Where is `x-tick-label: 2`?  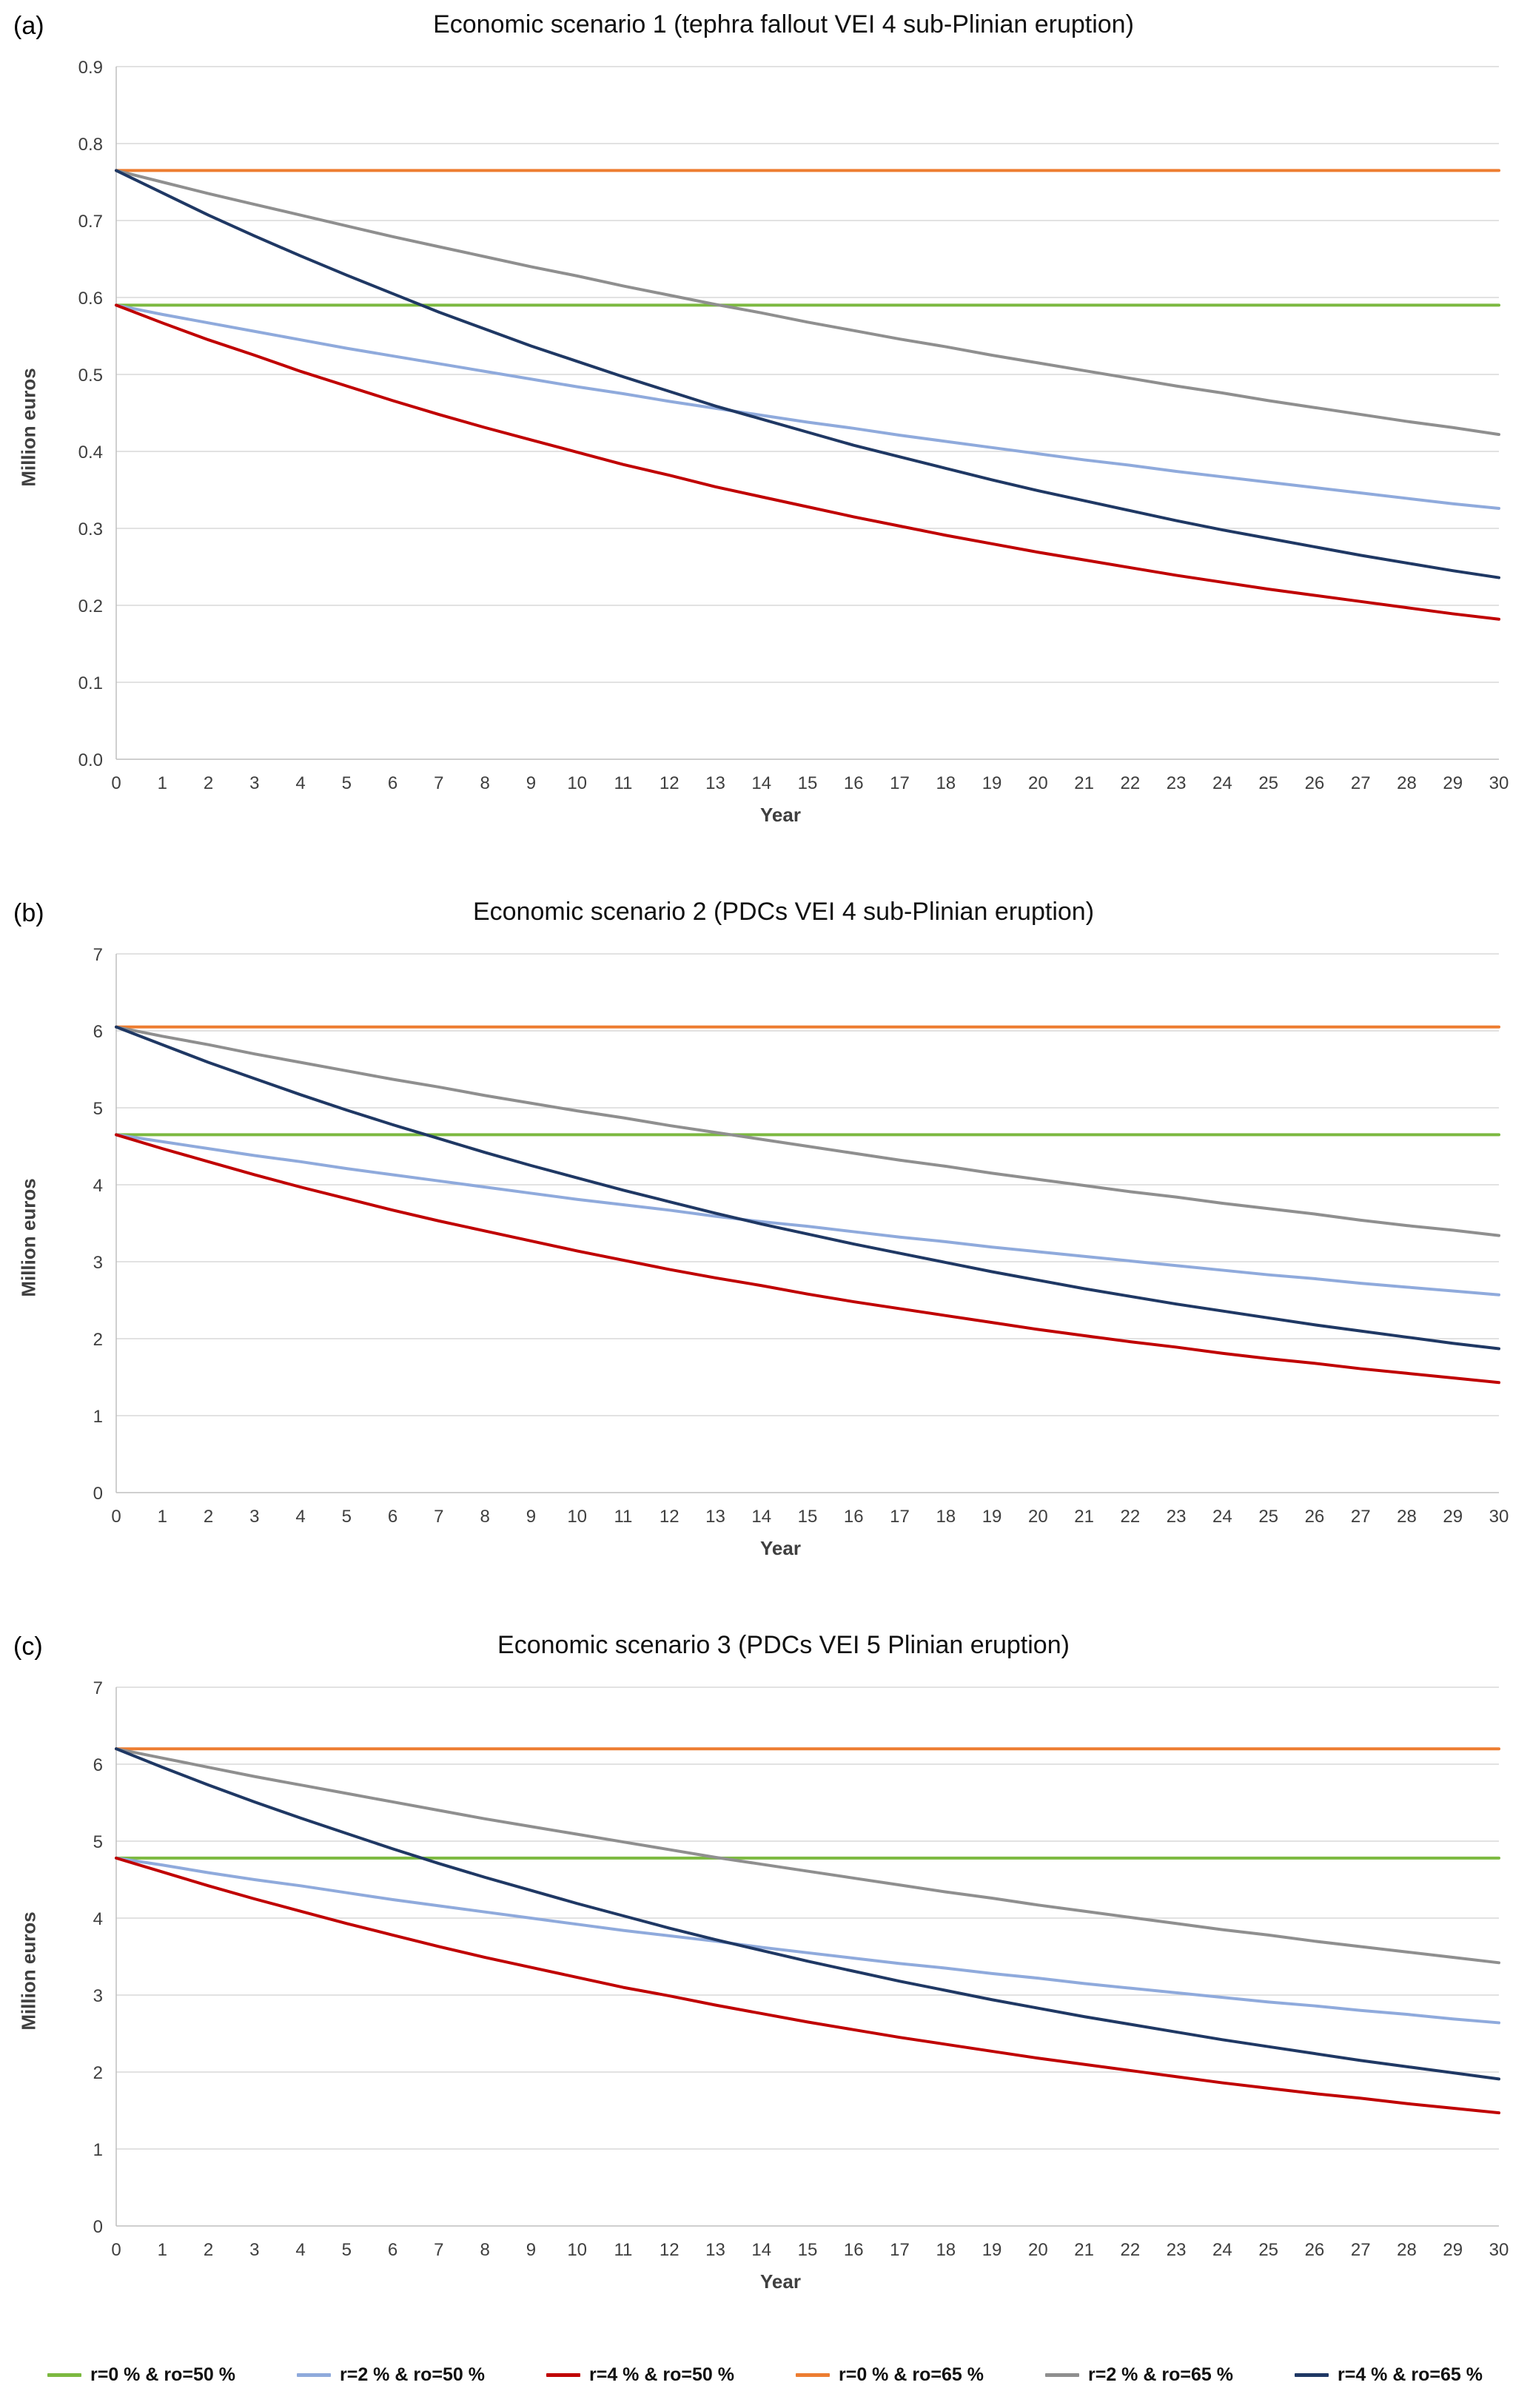 x-tick-label: 2 is located at coordinates (208, 783).